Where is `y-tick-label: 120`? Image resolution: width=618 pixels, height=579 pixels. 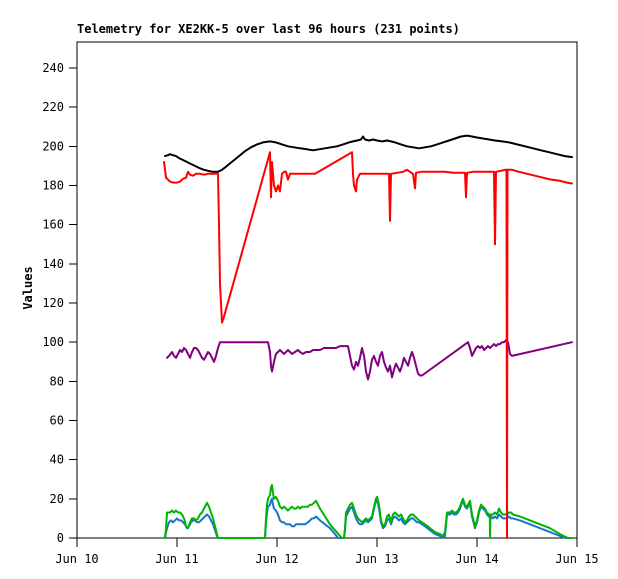
y-tick-label: 120 is located at coordinates (53, 303).